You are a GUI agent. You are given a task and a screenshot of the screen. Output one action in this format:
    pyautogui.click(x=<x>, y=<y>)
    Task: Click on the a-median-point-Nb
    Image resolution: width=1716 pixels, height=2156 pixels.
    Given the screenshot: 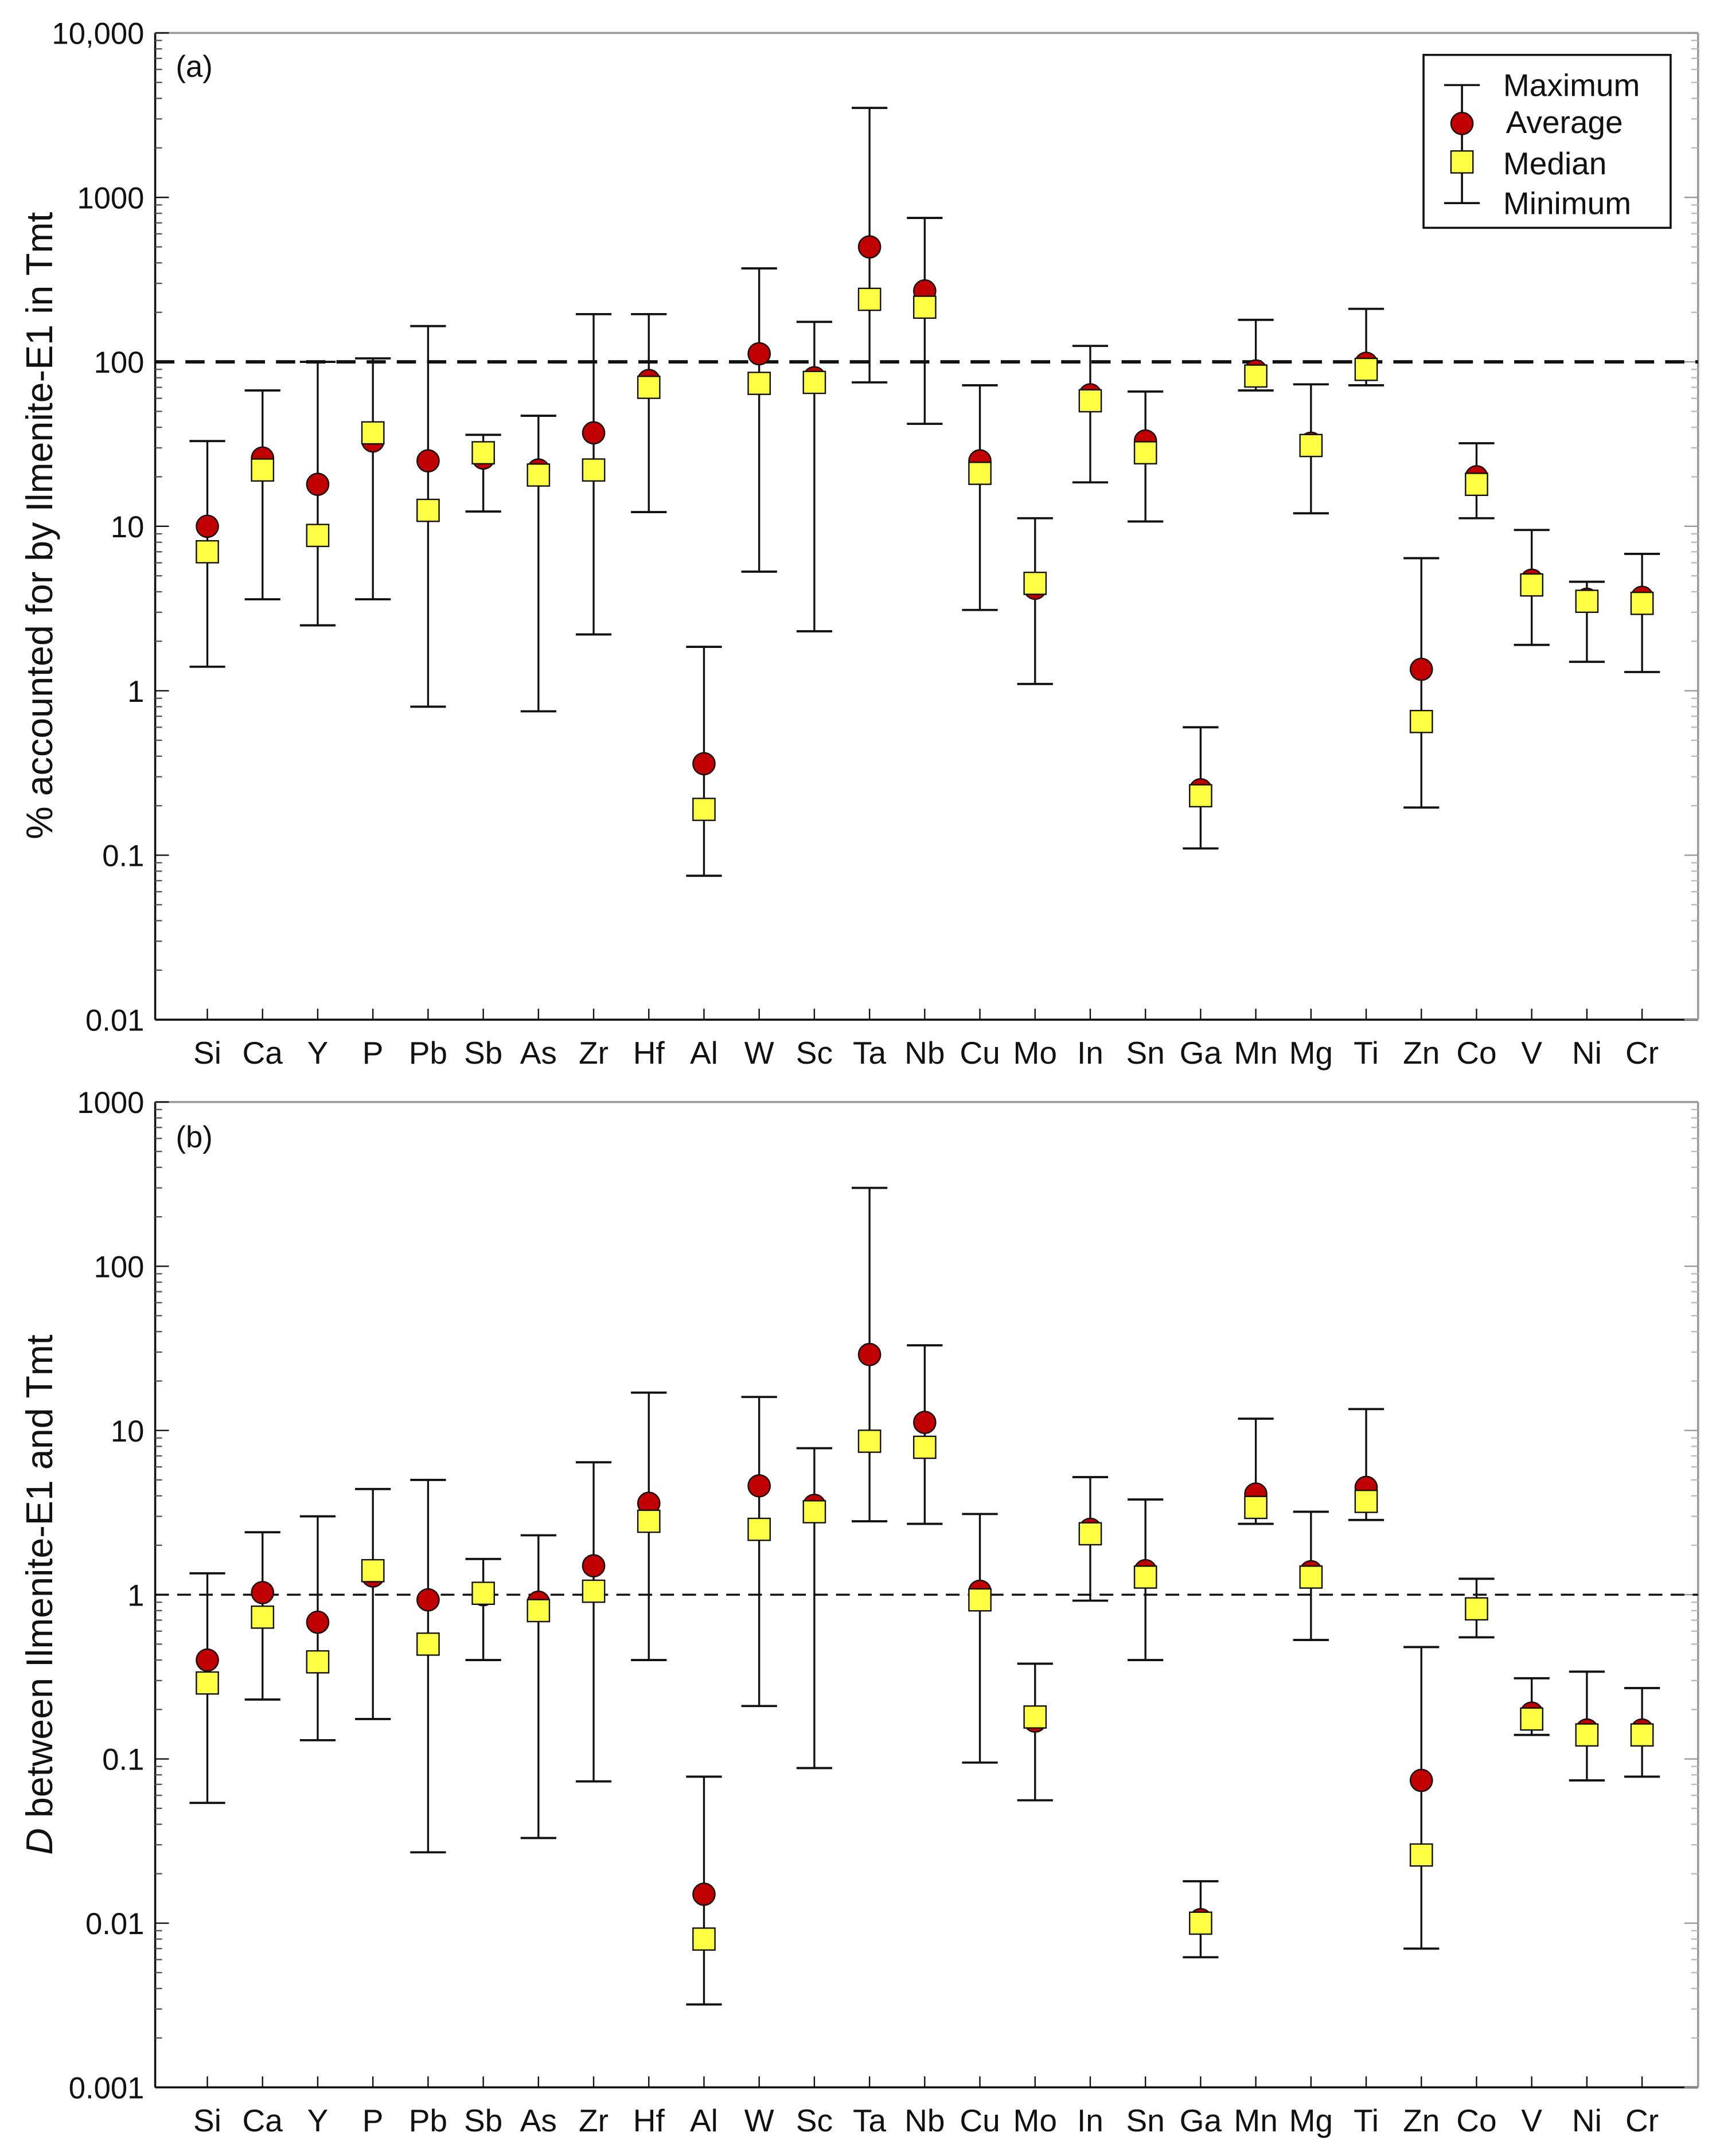 What is the action you would take?
    pyautogui.click(x=924, y=307)
    